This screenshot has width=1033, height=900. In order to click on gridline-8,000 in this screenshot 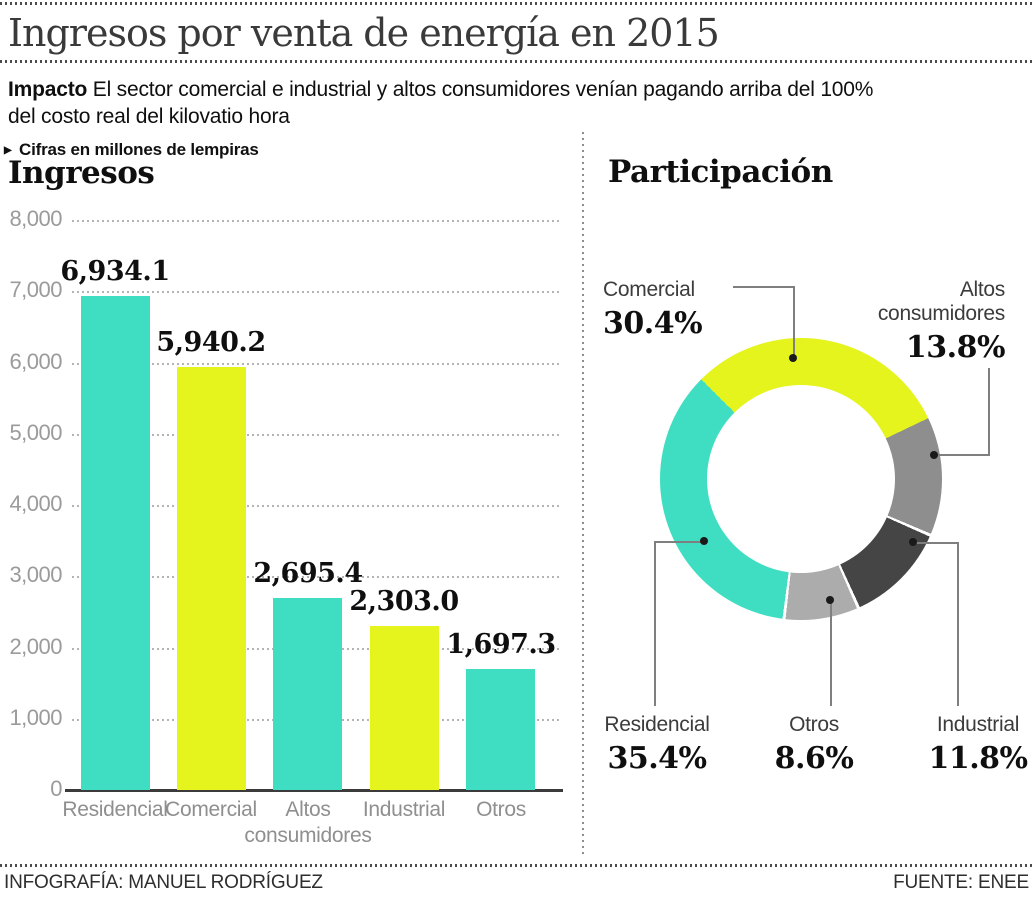, I will do `click(316, 221)`.